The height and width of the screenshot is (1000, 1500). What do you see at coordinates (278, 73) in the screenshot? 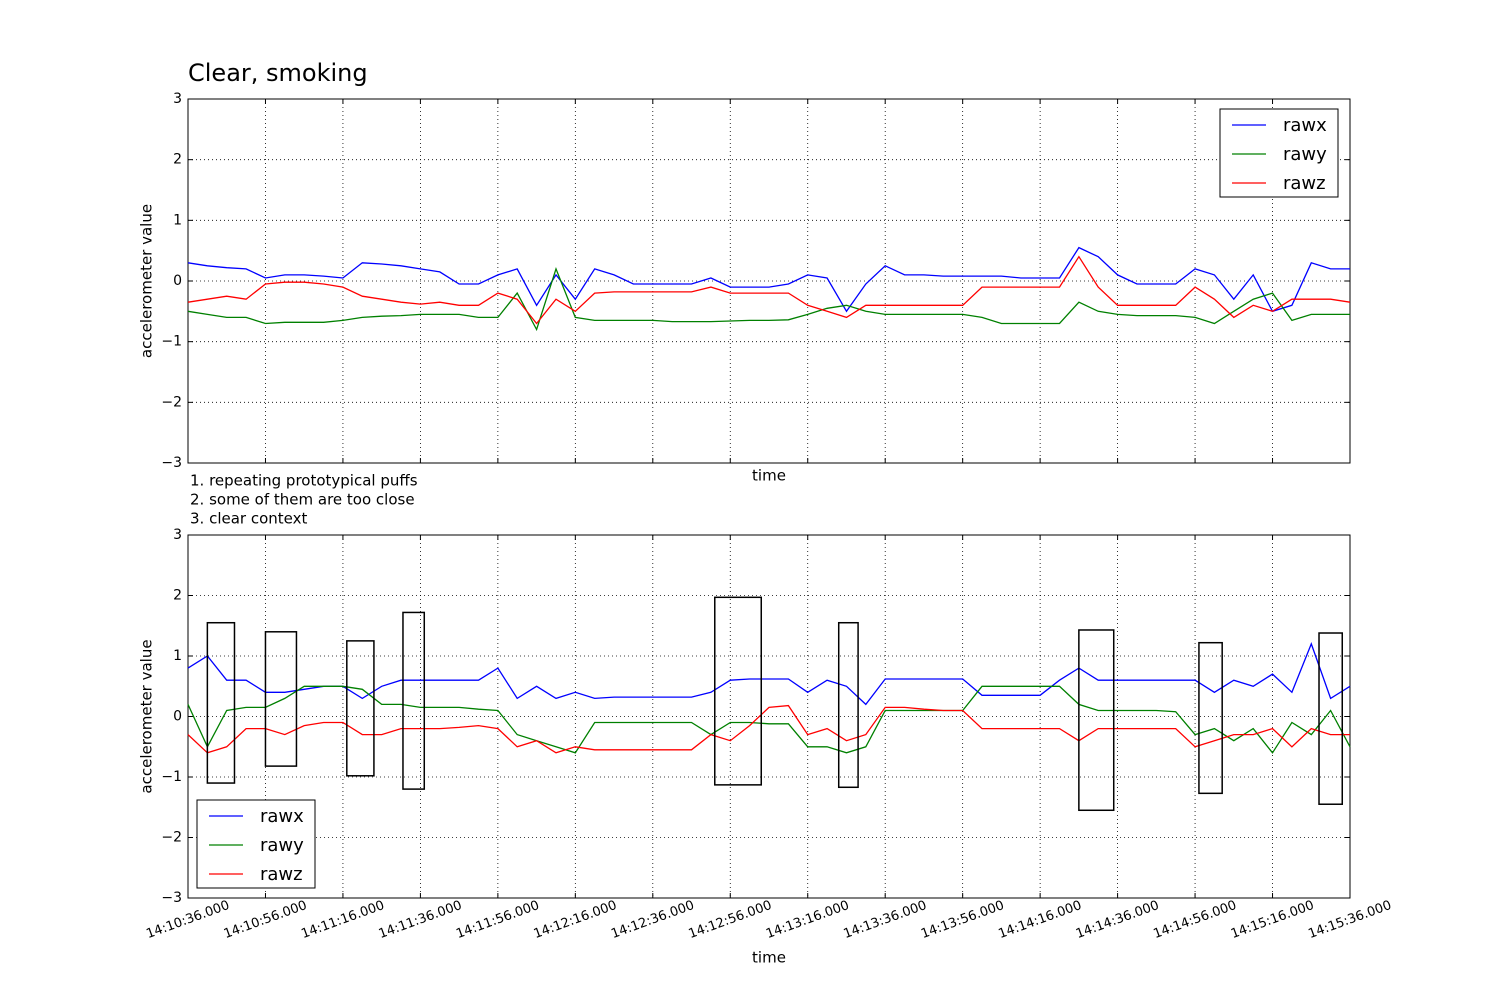
I see `chart-title: Clear, smoking` at bounding box center [278, 73].